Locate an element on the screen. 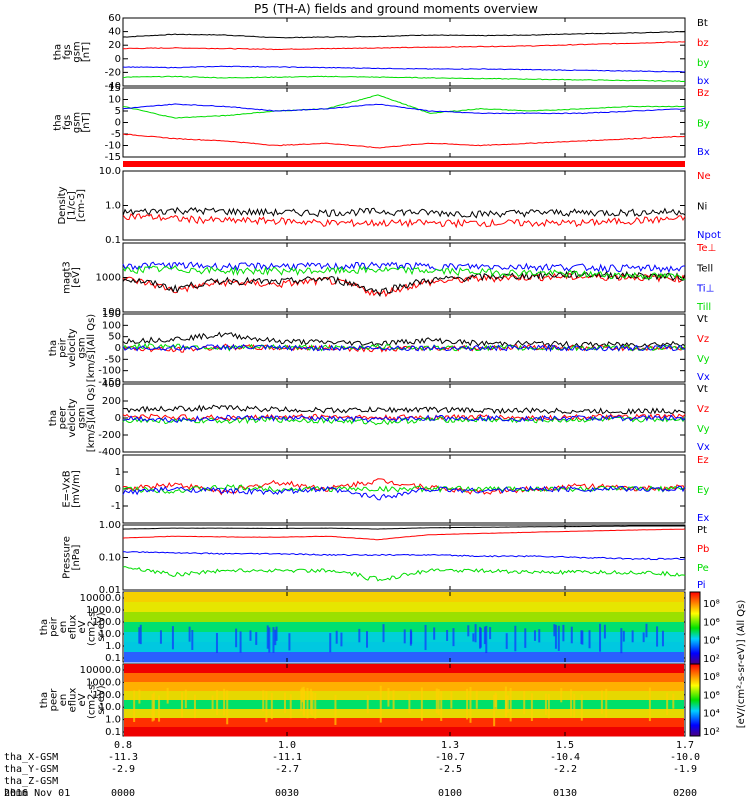  legend-vy: Vy is located at coordinates (703, 359).